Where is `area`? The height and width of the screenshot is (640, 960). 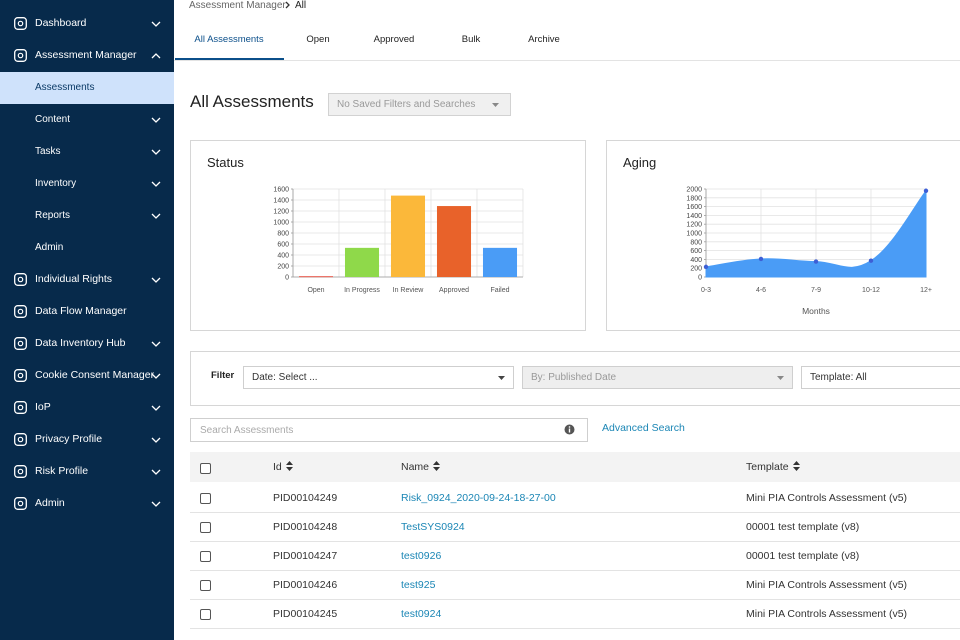
area is located at coordinates (816, 233).